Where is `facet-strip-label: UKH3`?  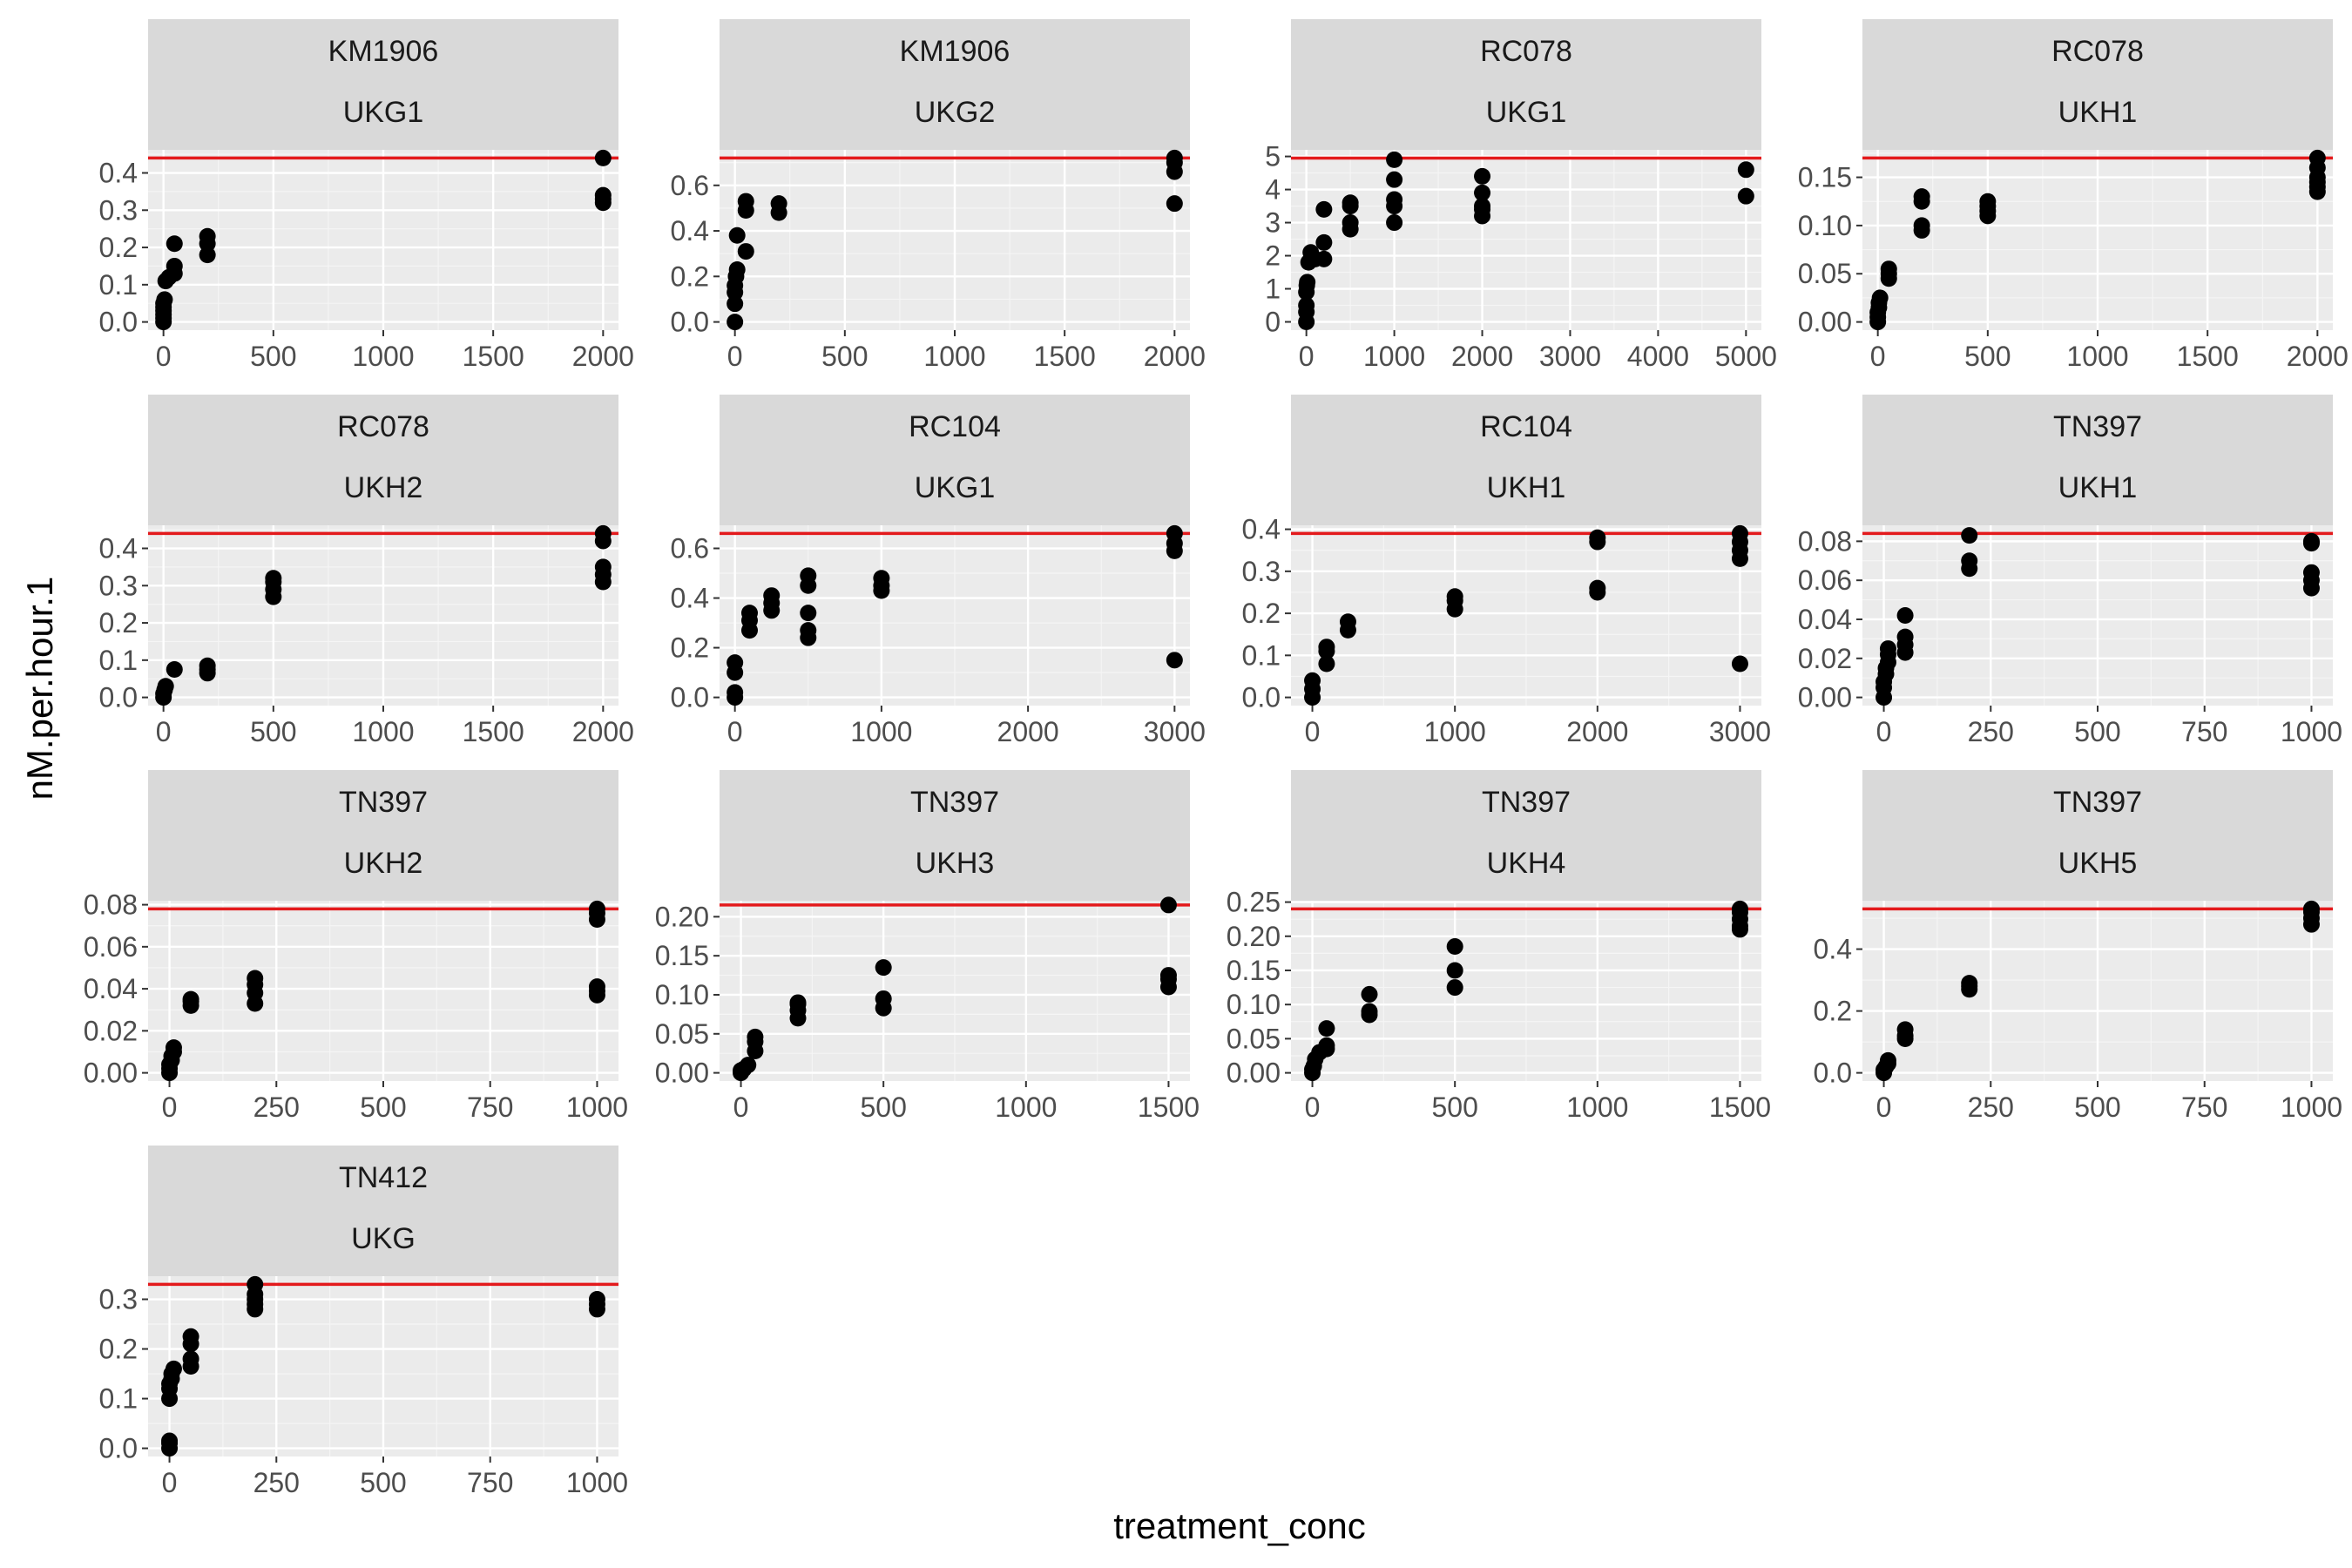
facet-strip-label: UKH3 is located at coordinates (955, 864).